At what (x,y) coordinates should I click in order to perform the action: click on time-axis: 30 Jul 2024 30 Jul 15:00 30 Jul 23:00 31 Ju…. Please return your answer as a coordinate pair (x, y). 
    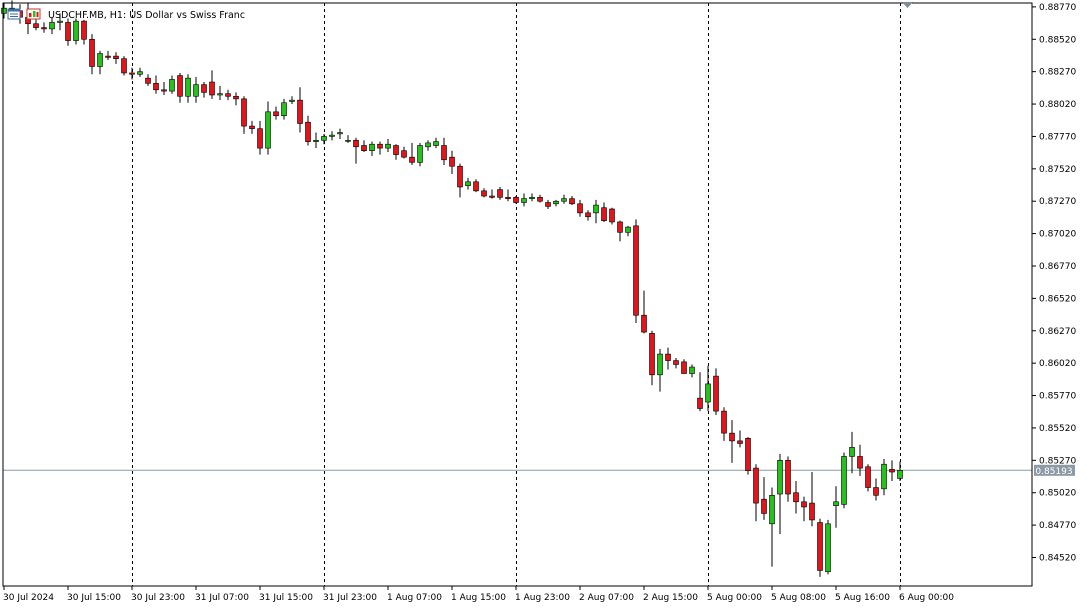
    Looking at the image, I should click on (478, 594).